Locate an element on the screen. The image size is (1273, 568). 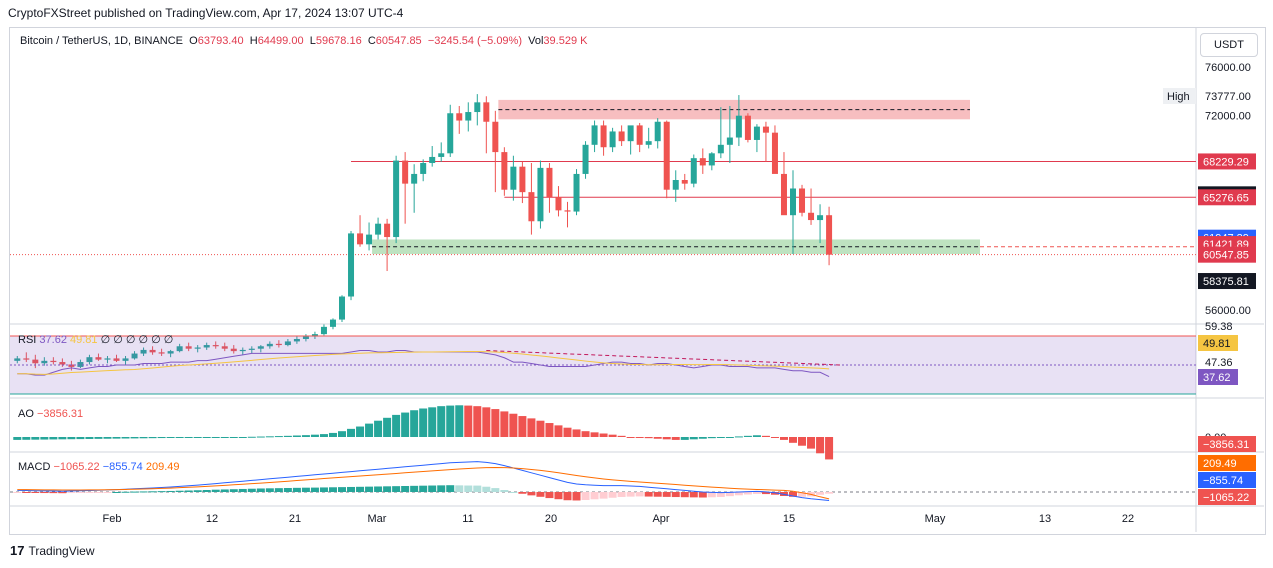
time-tick-label: 22 is located at coordinates (1128, 519).